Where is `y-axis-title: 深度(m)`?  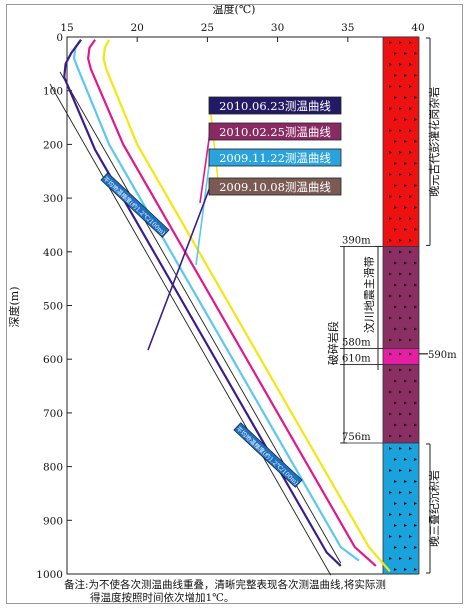 y-axis-title: 深度(m) is located at coordinates (14, 306).